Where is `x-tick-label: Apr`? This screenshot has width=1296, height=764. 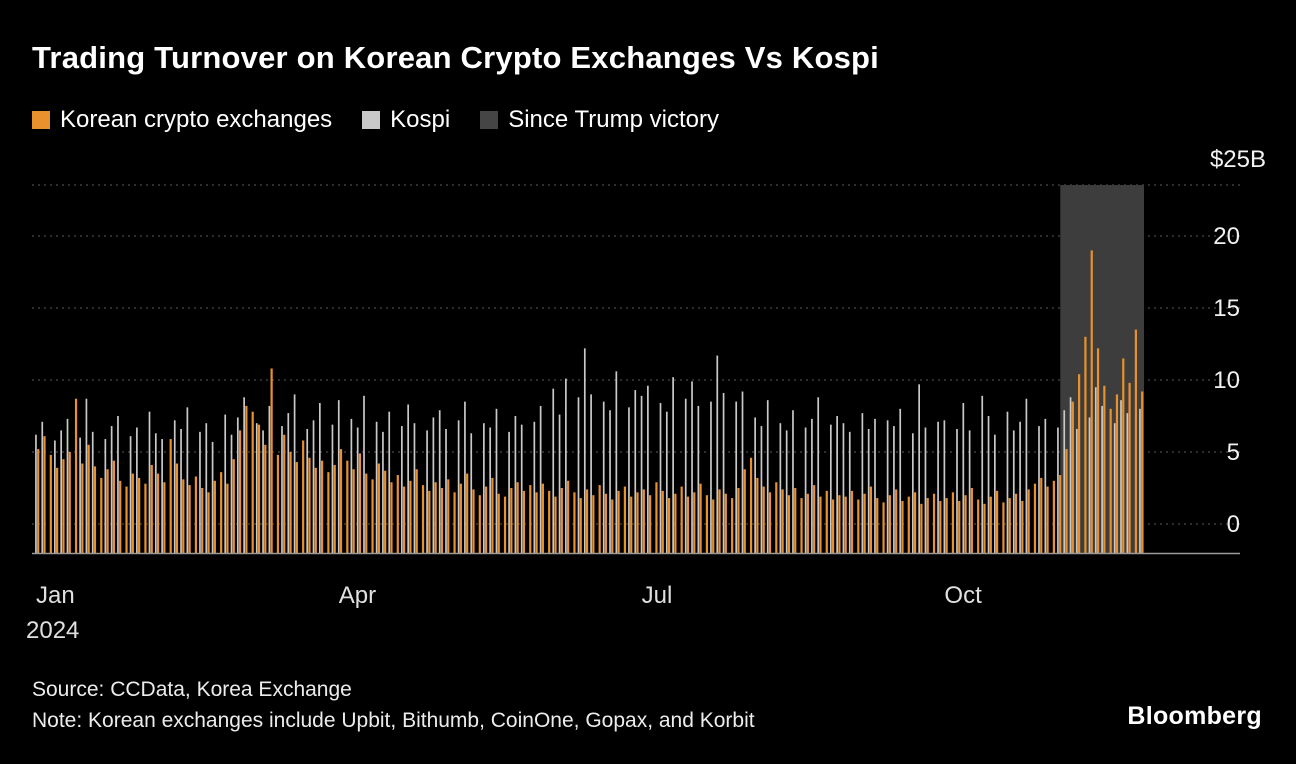
x-tick-label: Apr is located at coordinates (357, 595).